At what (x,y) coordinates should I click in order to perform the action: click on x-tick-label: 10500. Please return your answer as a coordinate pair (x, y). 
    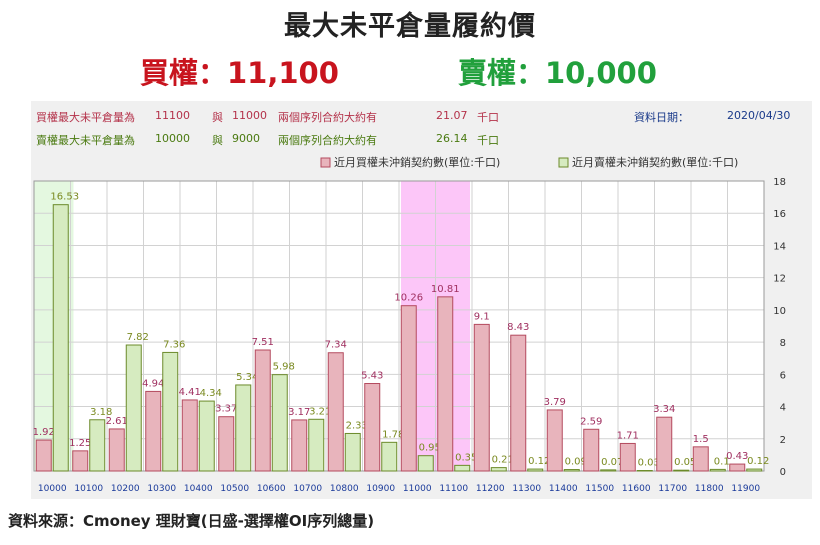
    Looking at the image, I should click on (234, 489).